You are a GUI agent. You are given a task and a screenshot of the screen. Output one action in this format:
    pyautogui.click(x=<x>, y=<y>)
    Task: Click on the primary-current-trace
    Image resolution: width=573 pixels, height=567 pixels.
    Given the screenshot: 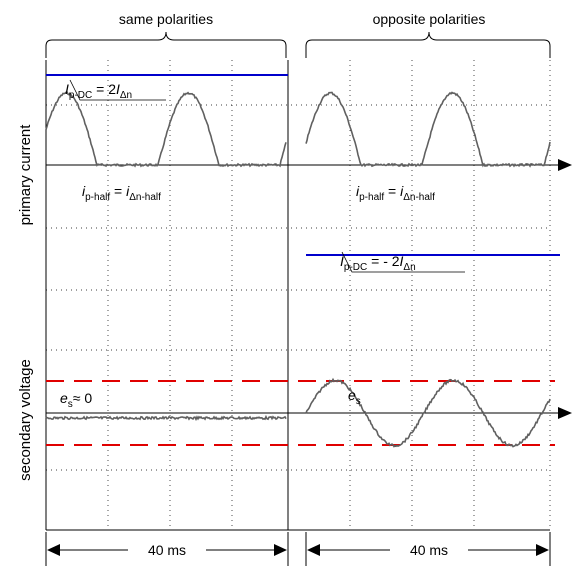 What is the action you would take?
    pyautogui.click(x=298, y=129)
    